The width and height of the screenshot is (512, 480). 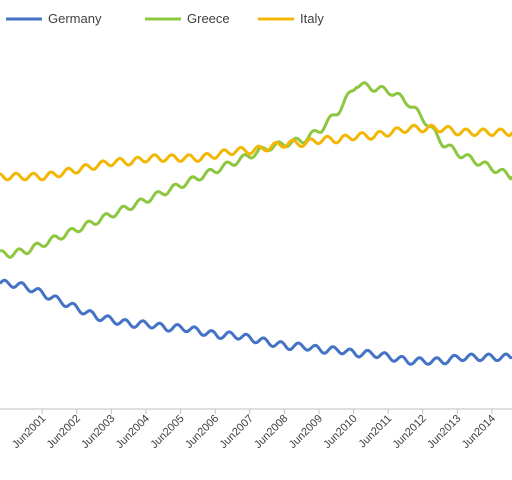 What do you see at coordinates (64, 432) in the screenshot?
I see `x-tick-label: Jun2002` at bounding box center [64, 432].